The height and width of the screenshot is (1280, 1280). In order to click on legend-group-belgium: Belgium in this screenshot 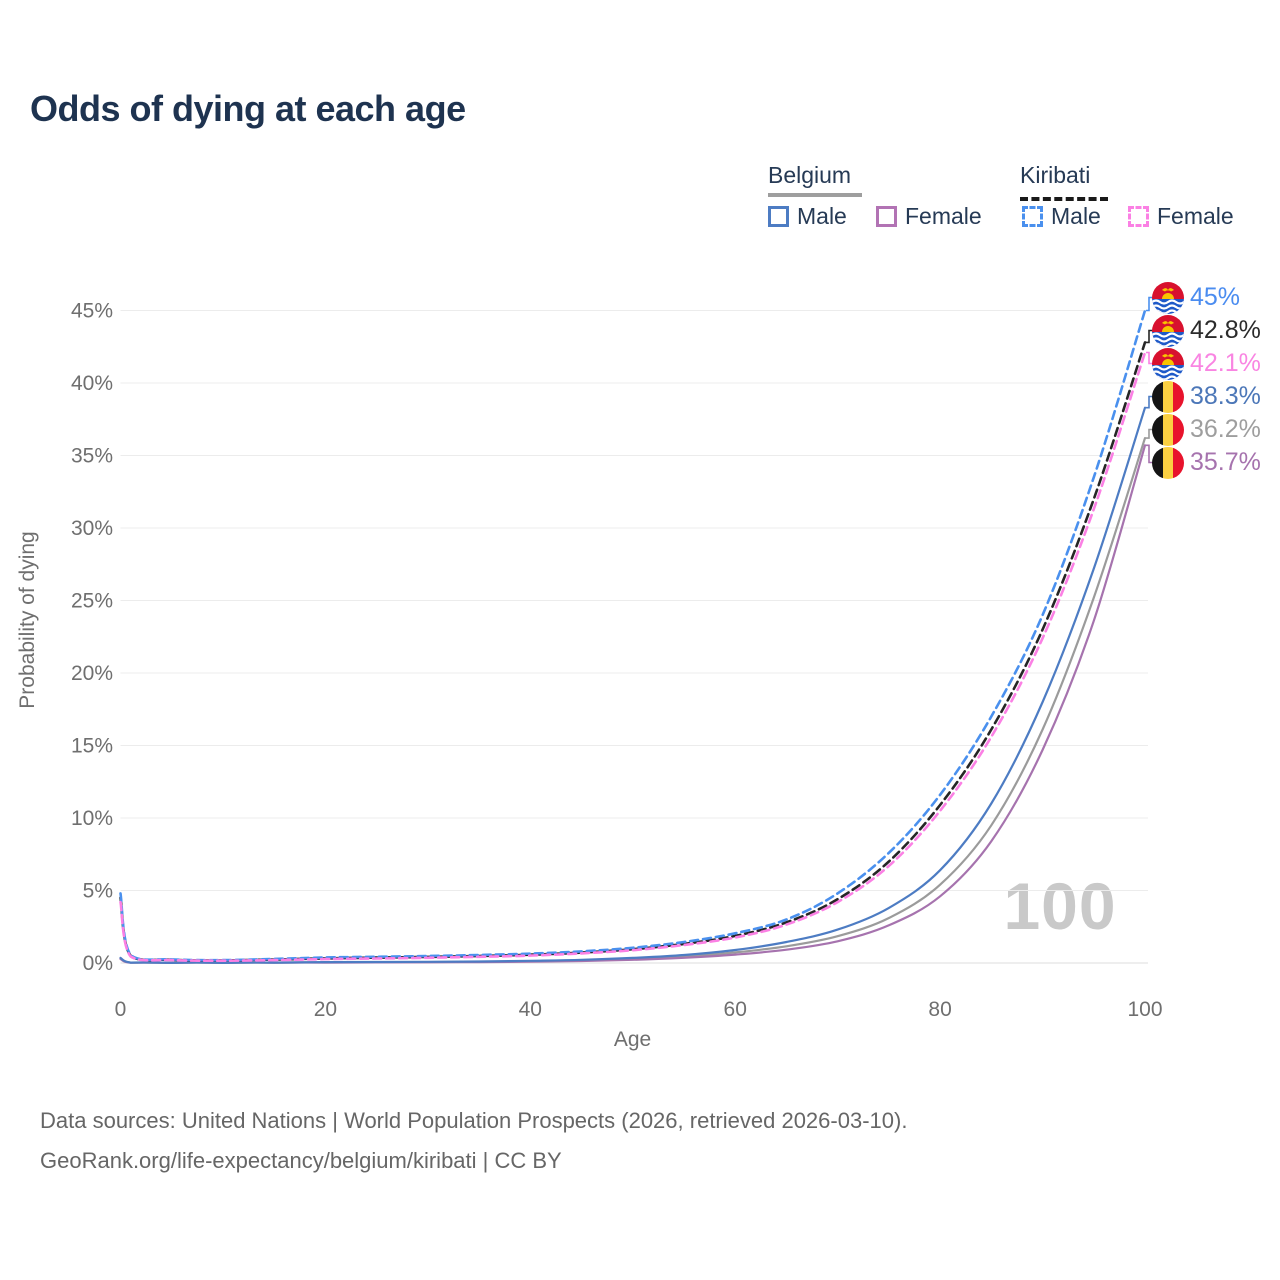, I will do `click(815, 179)`.